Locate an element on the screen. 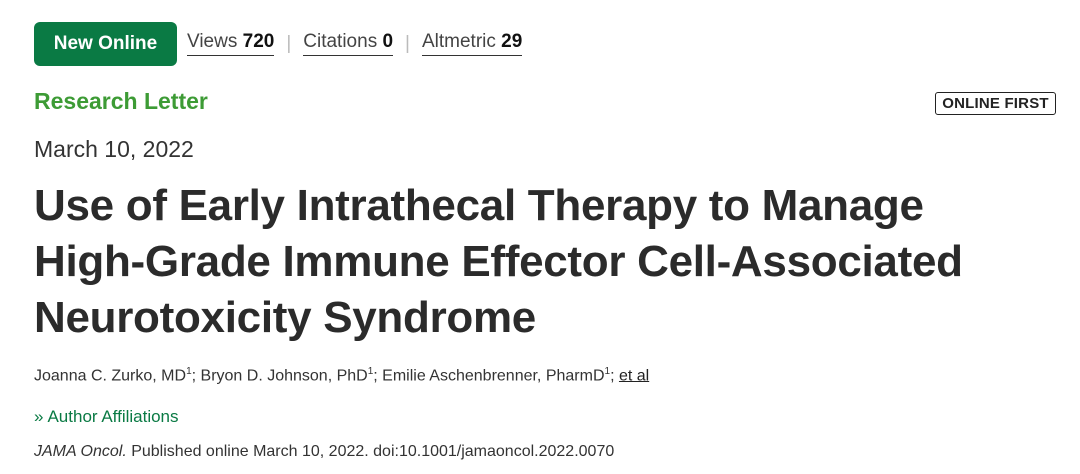 Image resolution: width=1080 pixels, height=474 pixels. double-chevron-right-icon: » is located at coordinates (39, 416).